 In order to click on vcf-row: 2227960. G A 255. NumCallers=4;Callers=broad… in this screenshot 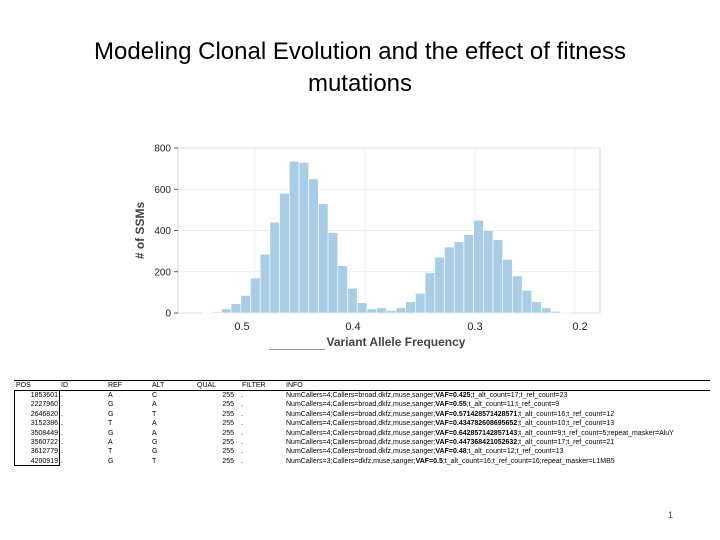, I will do `click(362, 404)`.